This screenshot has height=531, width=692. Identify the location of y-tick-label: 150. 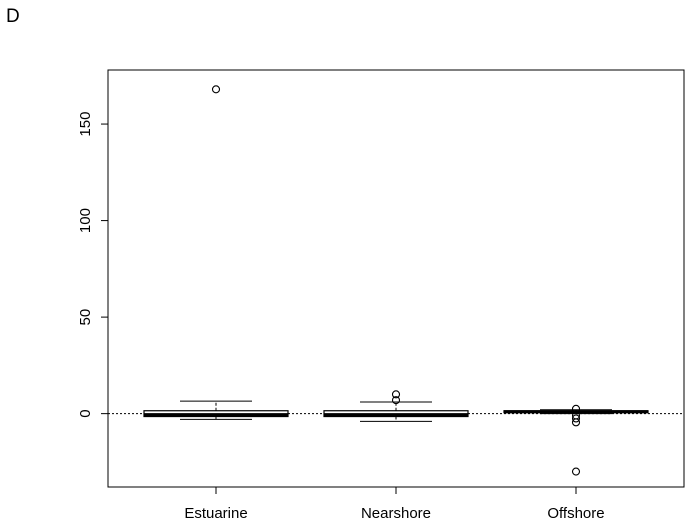
(85, 124).